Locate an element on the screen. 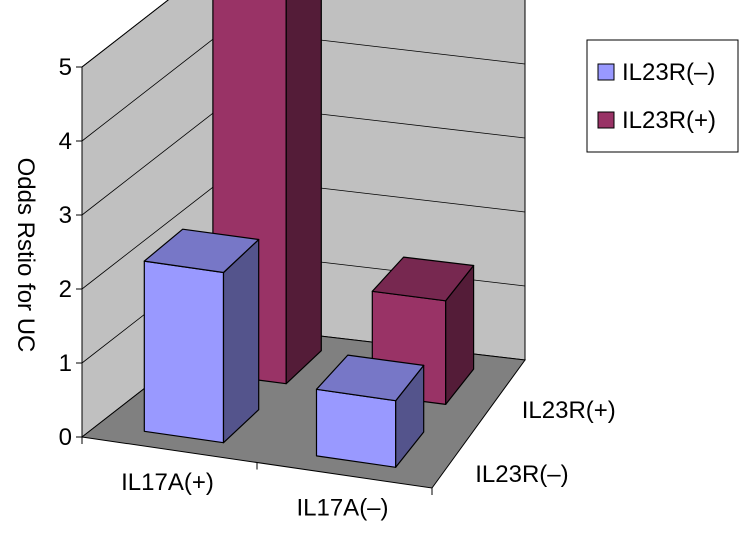 The image size is (748, 543). y-tick-label: 1 is located at coordinates (65, 363).